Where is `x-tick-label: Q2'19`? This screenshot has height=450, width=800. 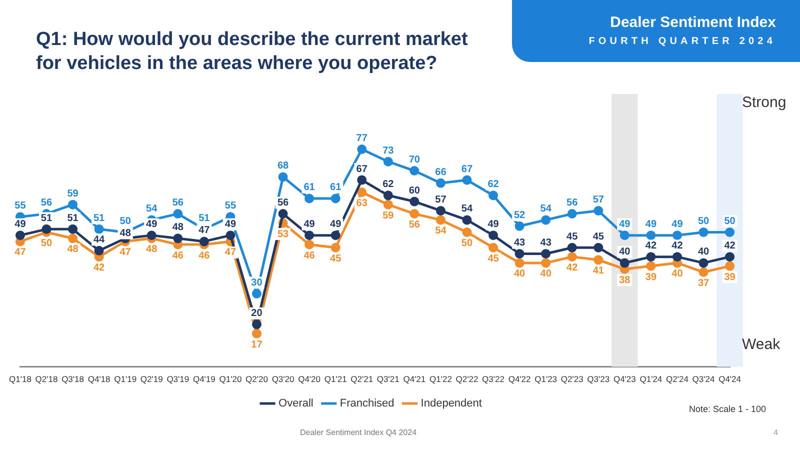
x-tick-label: Q2'19 is located at coordinates (152, 379).